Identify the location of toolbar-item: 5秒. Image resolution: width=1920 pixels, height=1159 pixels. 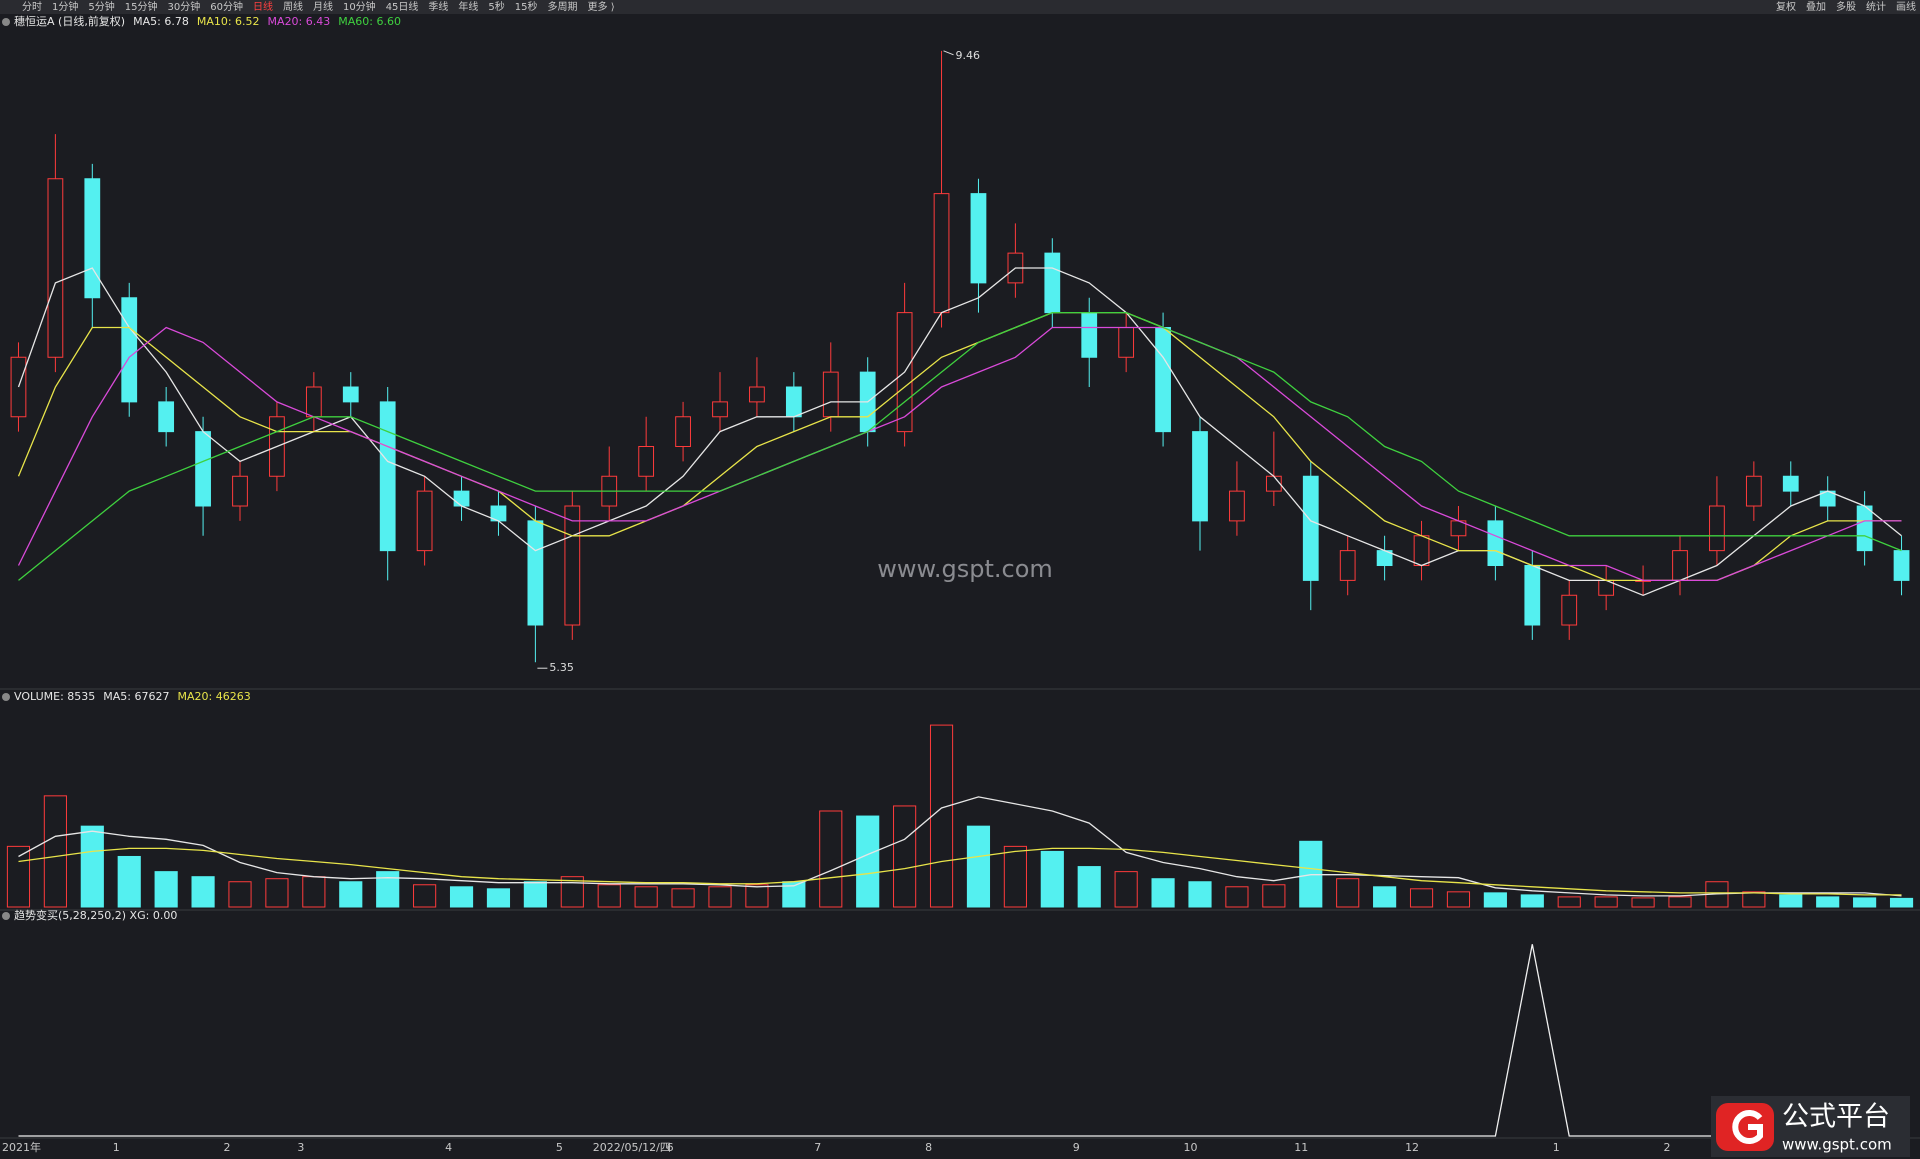
(496, 6).